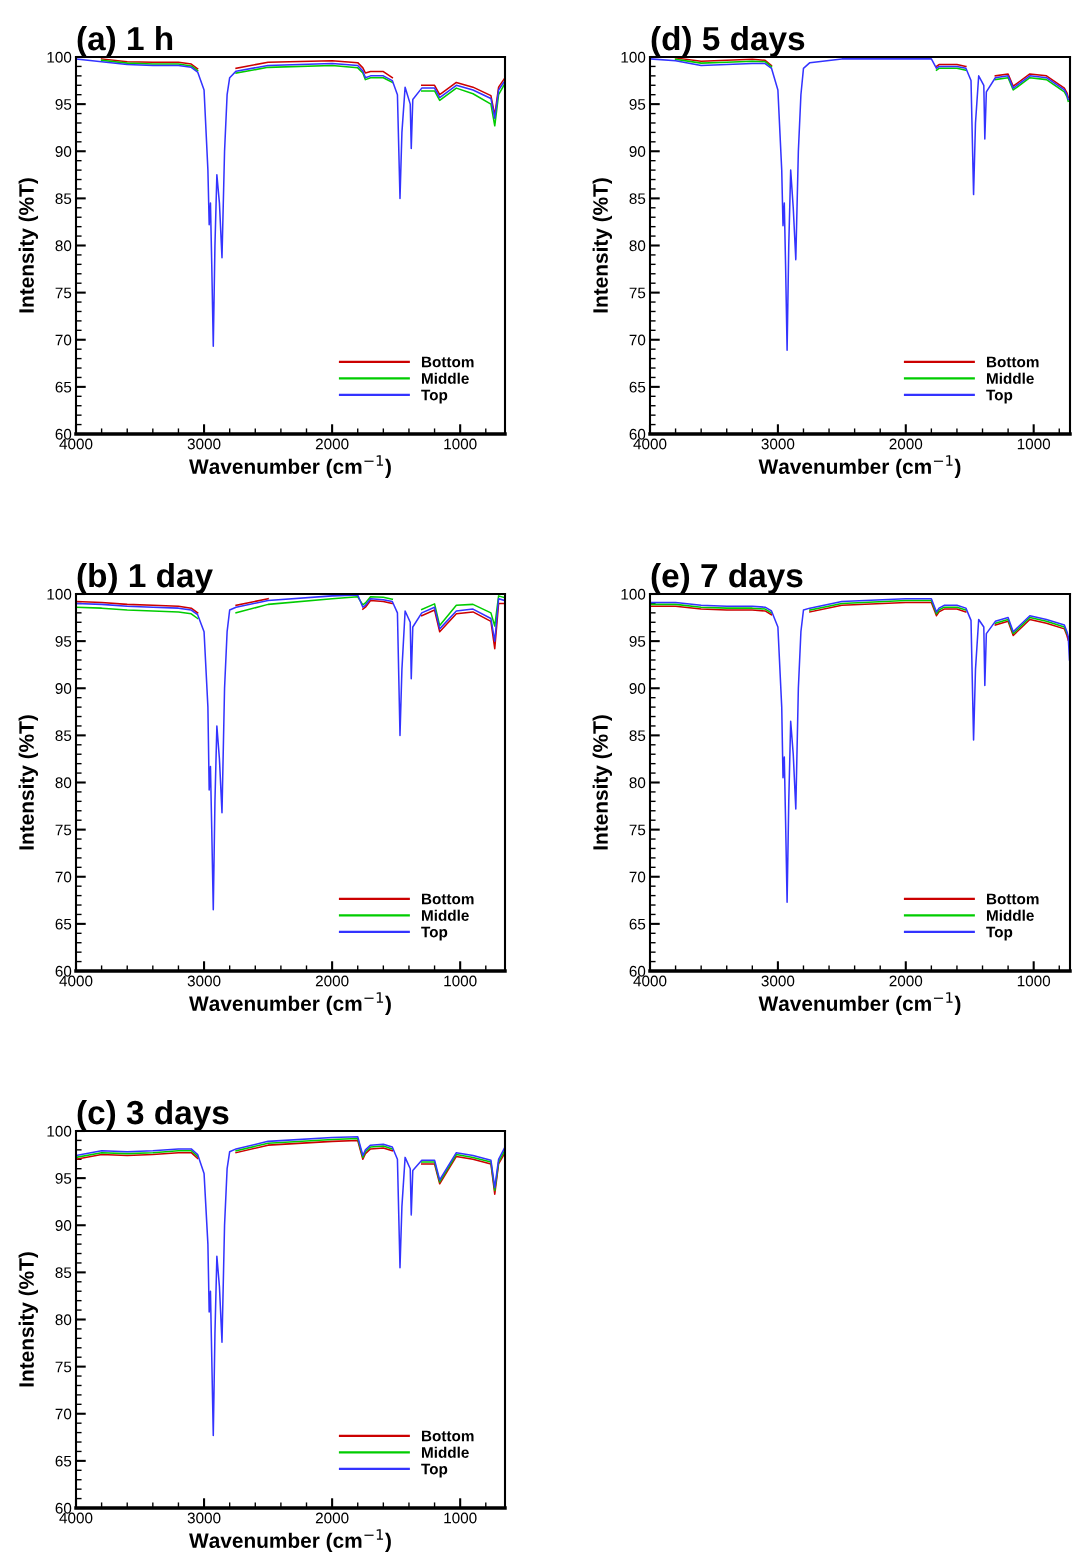 The image size is (1072, 1560). What do you see at coordinates (125, 41) in the screenshot?
I see `chart-title: (a) 1 h` at bounding box center [125, 41].